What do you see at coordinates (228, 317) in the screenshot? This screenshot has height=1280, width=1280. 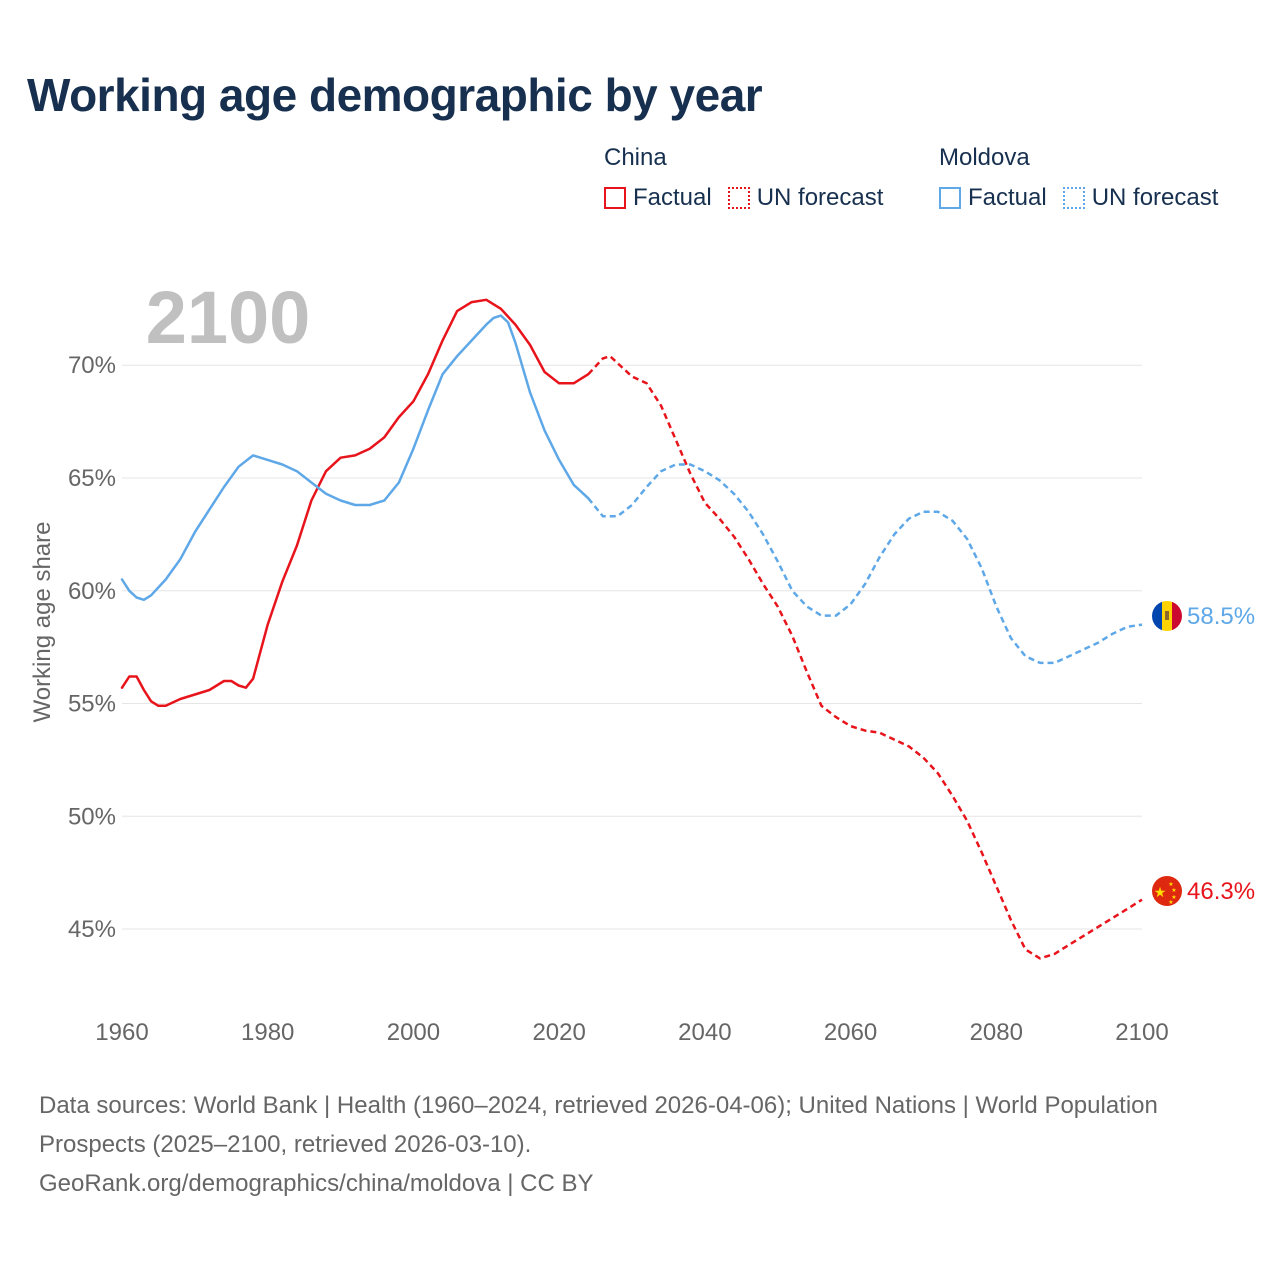 I see `year-watermark: 2100` at bounding box center [228, 317].